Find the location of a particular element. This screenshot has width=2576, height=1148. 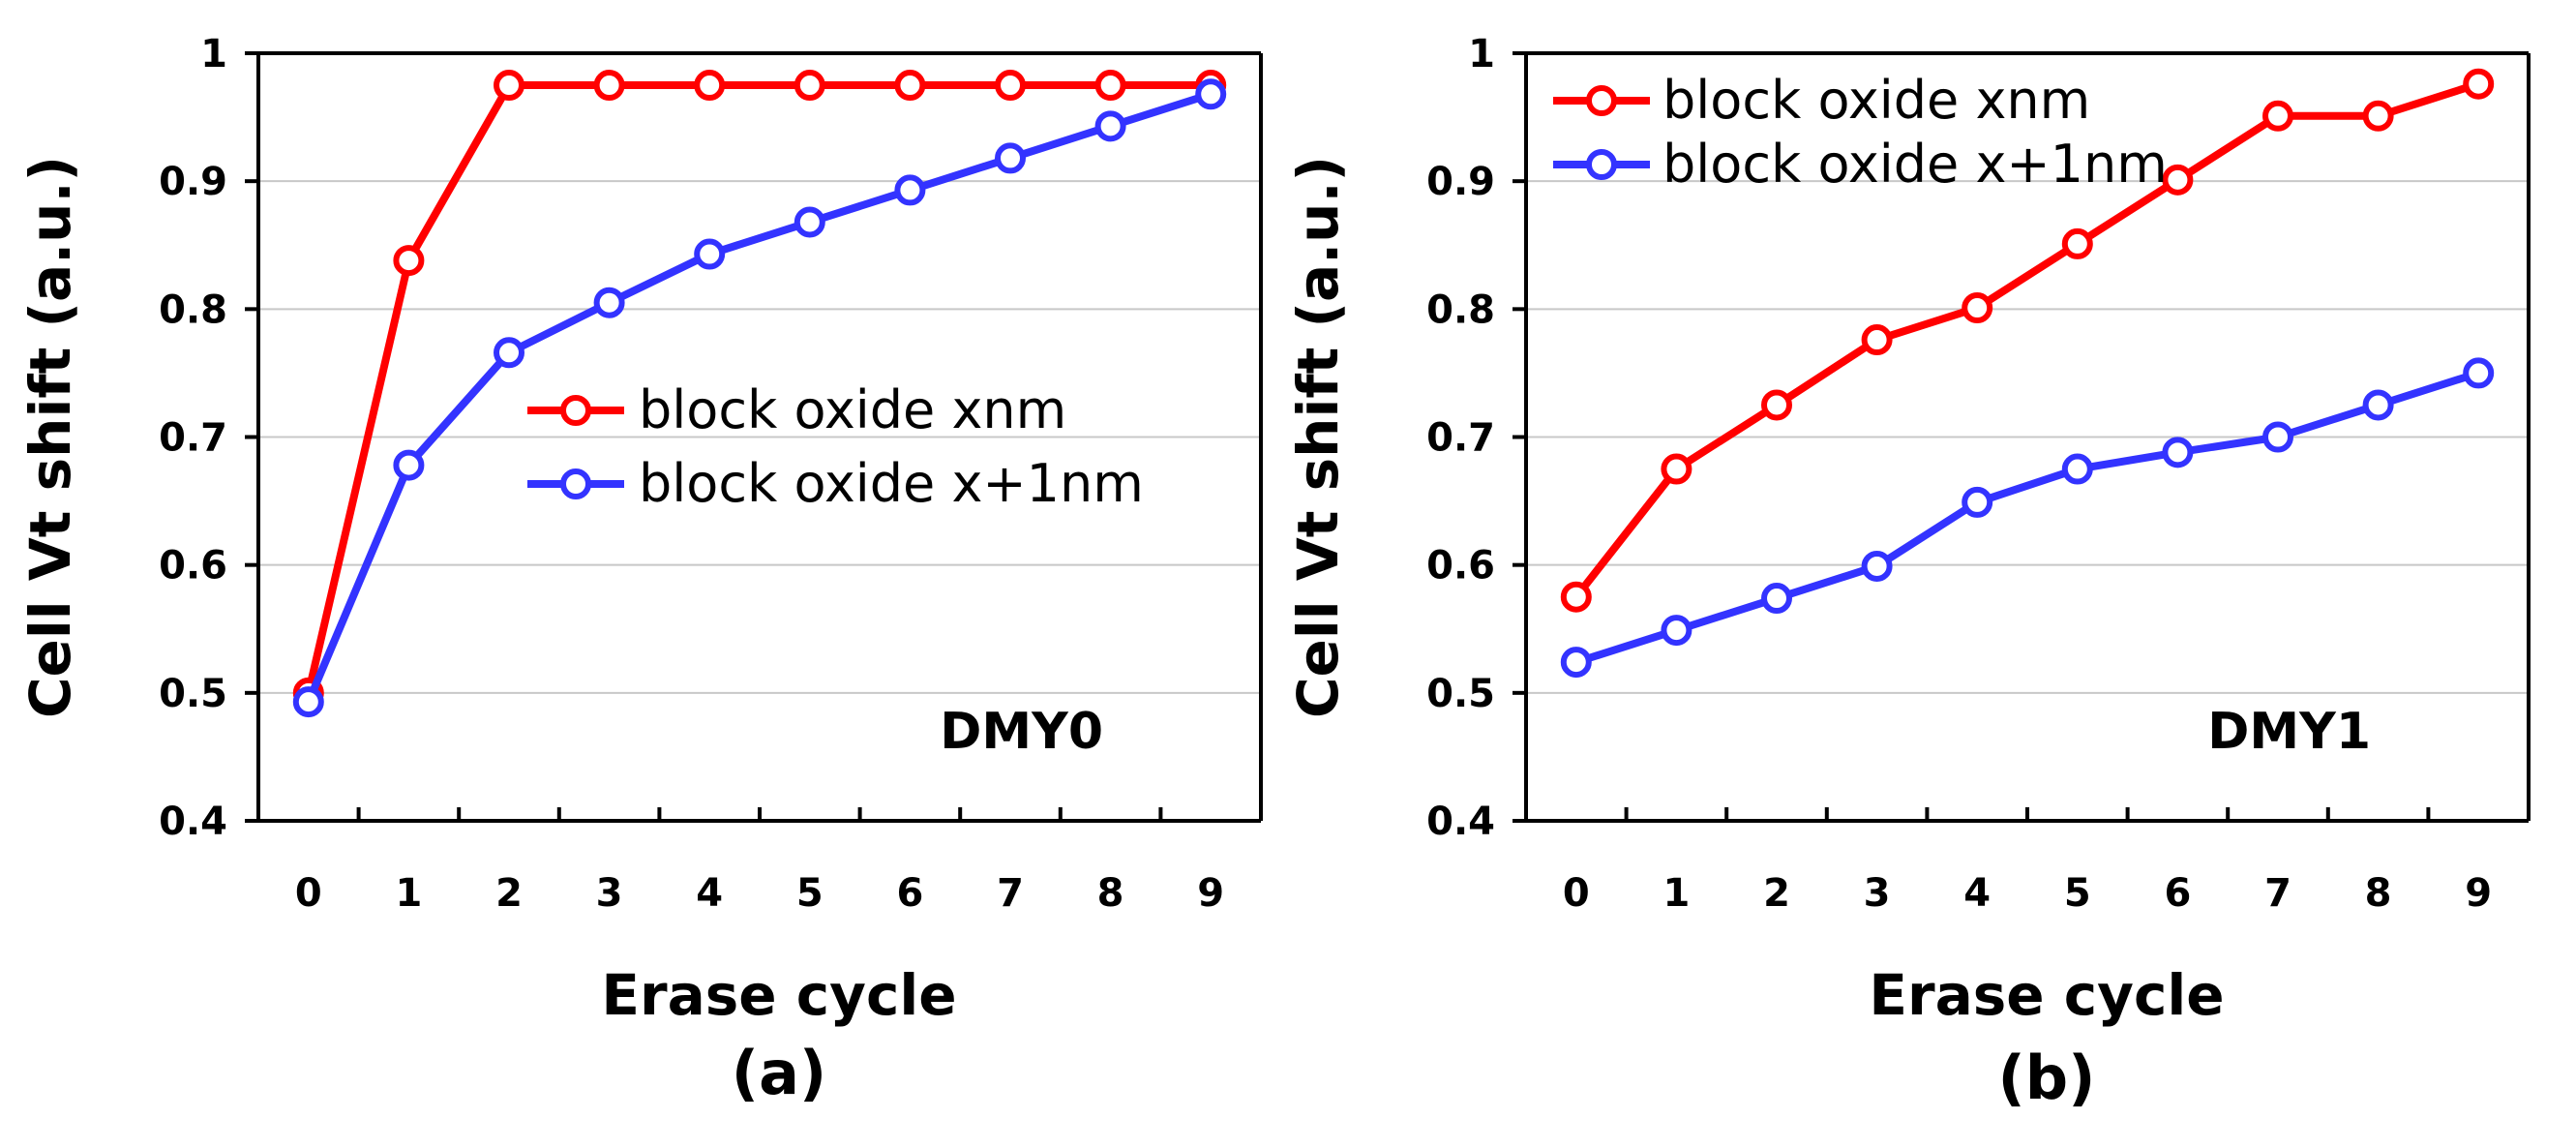

panel-label: (a) is located at coordinates (779, 1073).